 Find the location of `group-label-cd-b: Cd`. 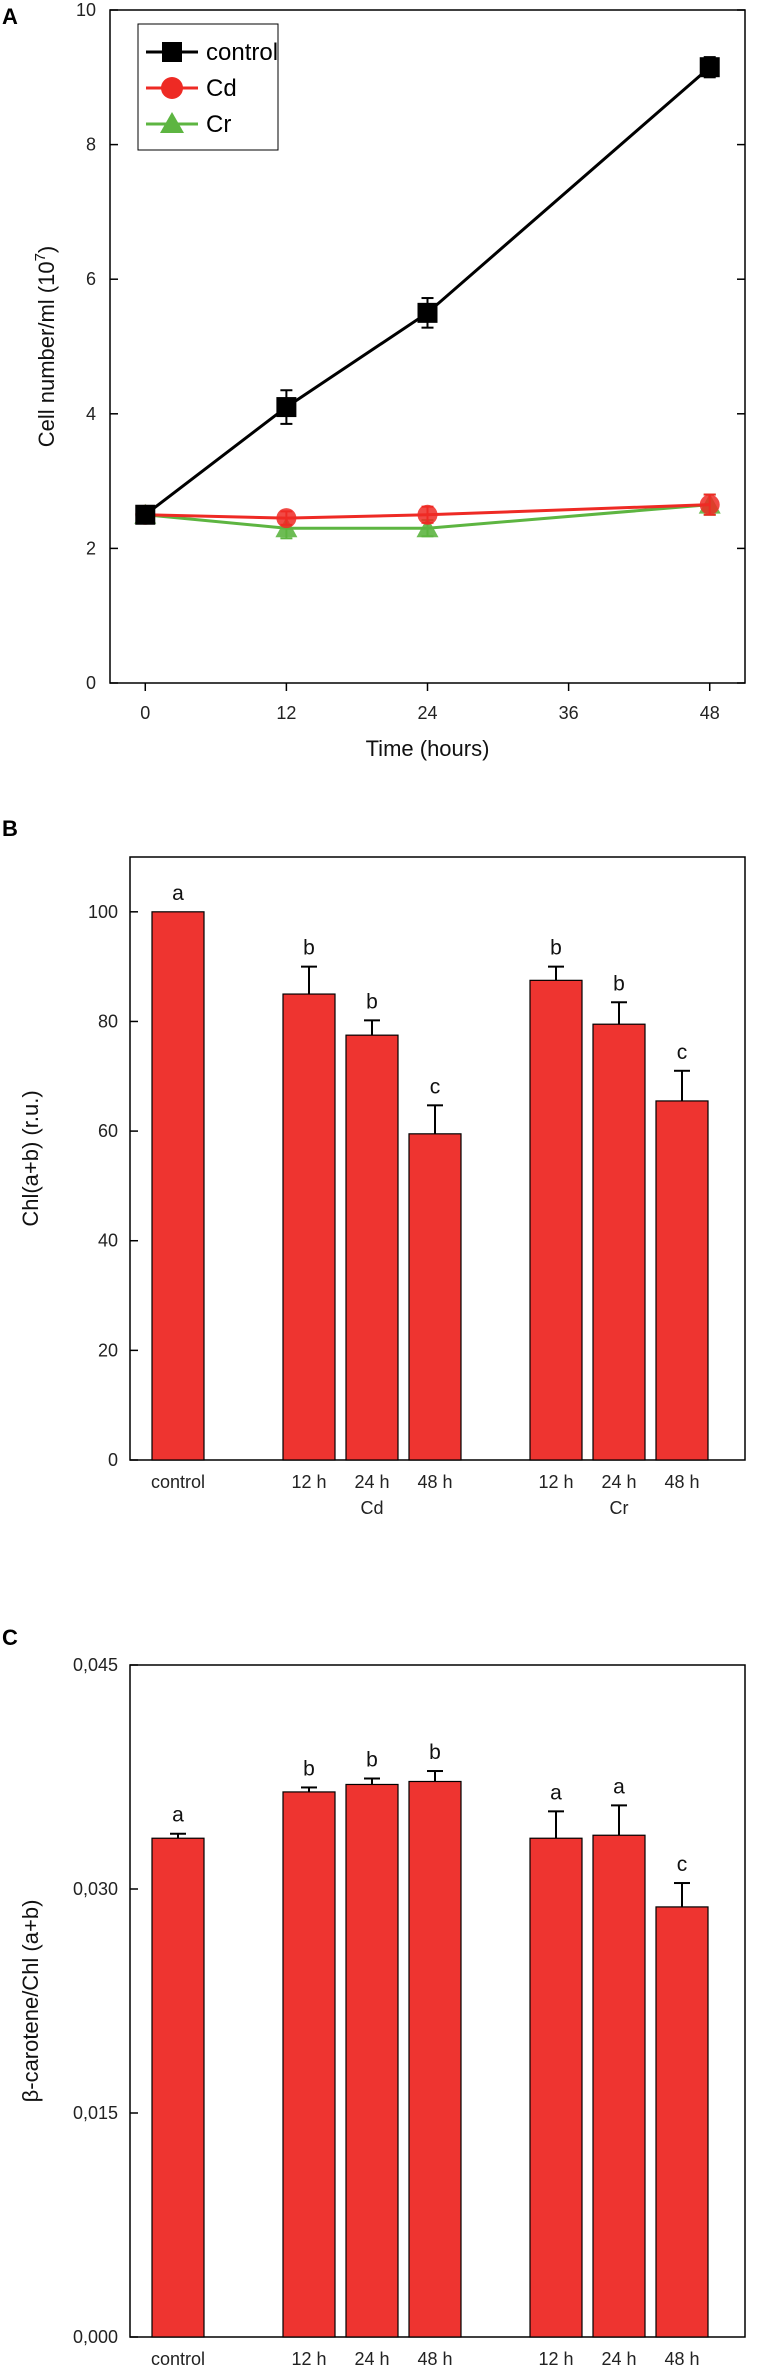

group-label-cd-b: Cd is located at coordinates (371, 1508).